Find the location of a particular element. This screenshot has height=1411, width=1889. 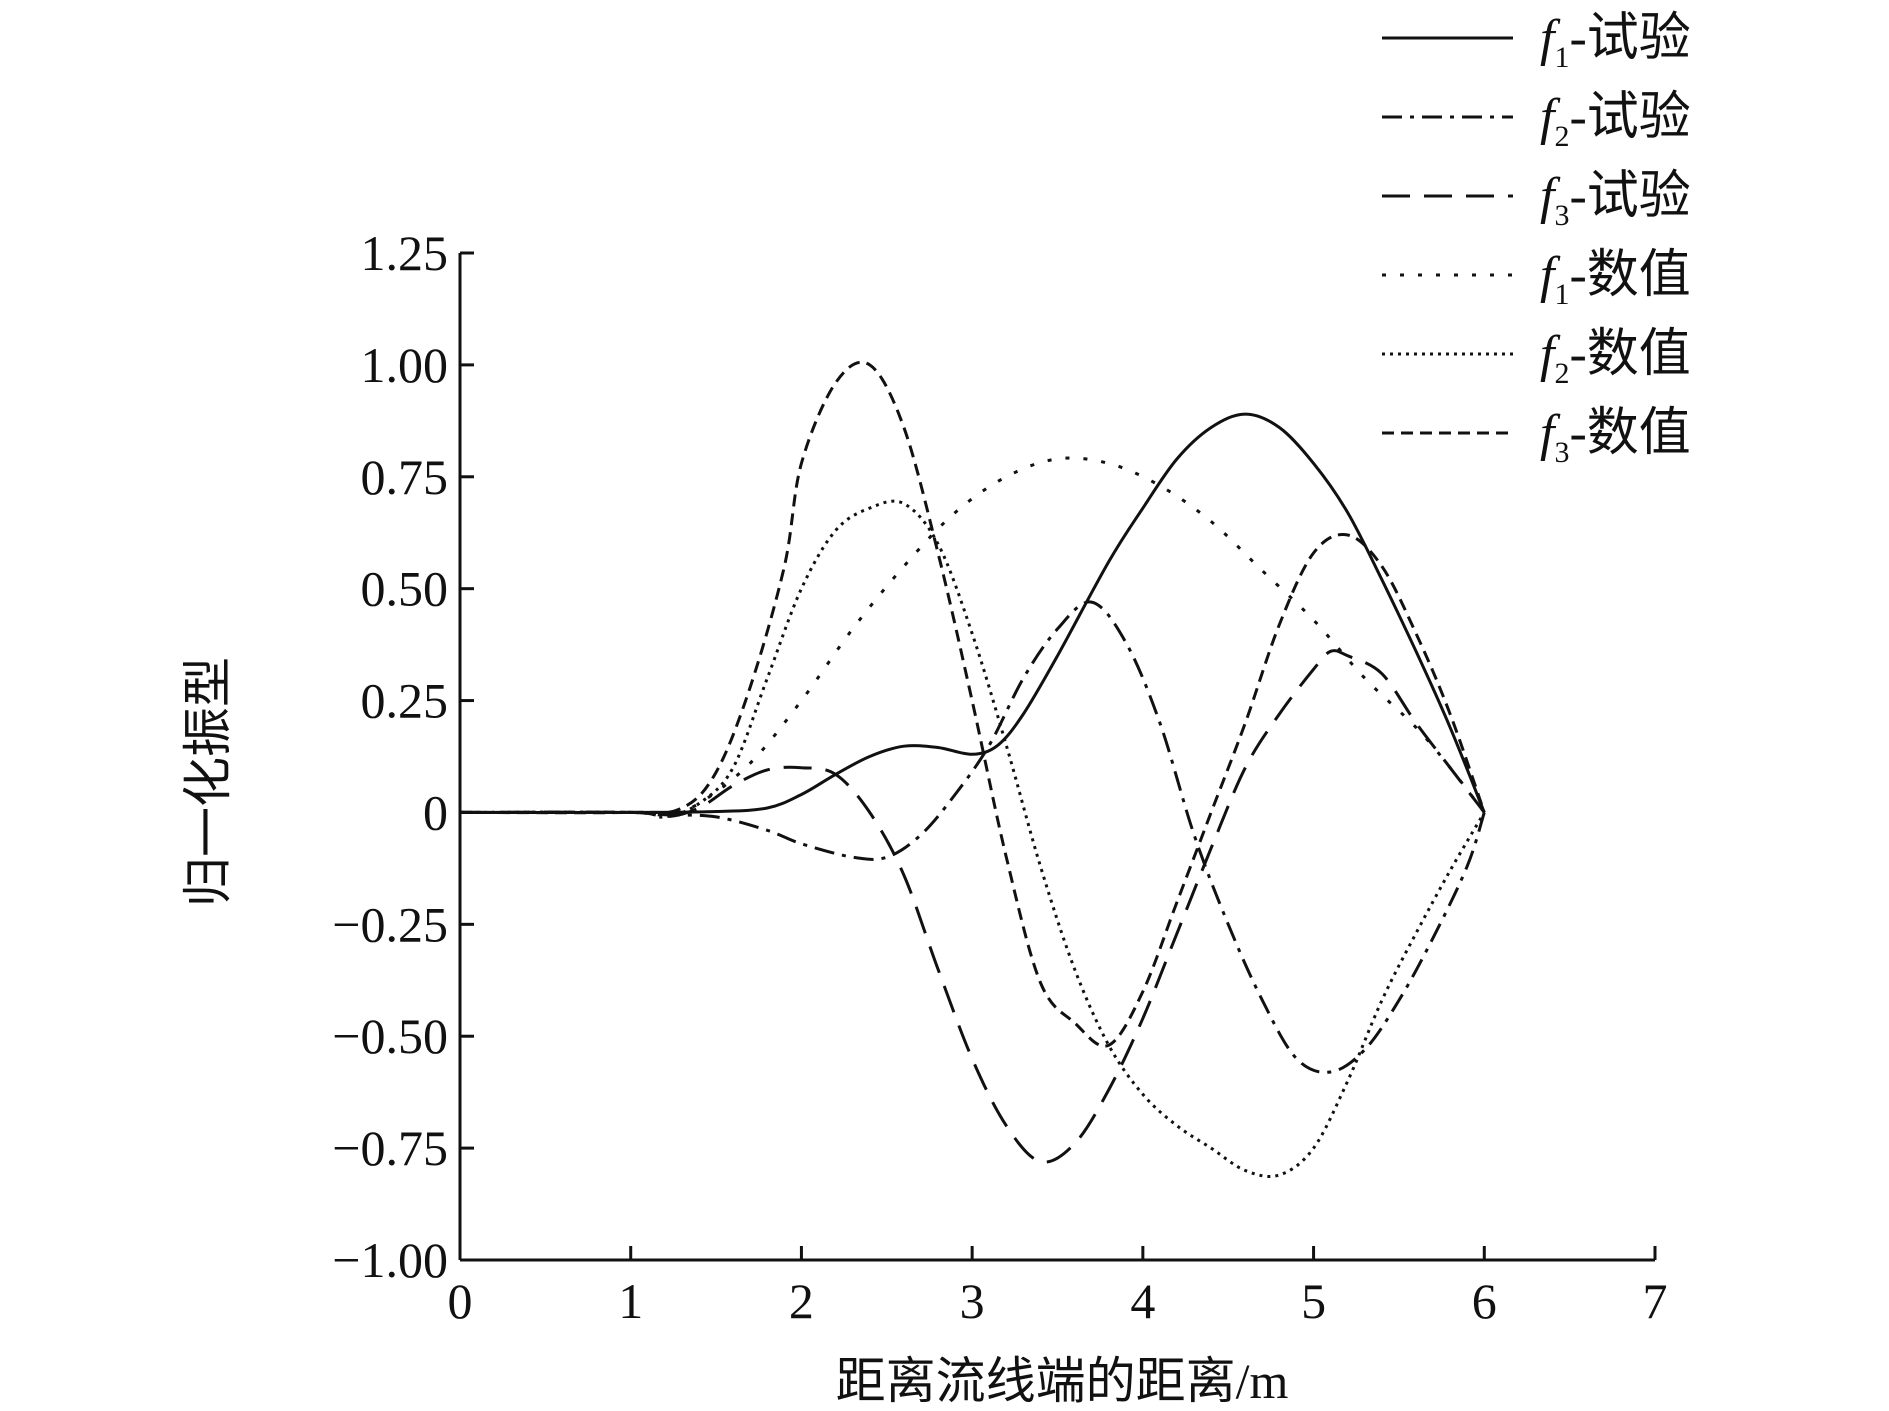

y-tick-label: −0.50 is located at coordinates (390, 1036).